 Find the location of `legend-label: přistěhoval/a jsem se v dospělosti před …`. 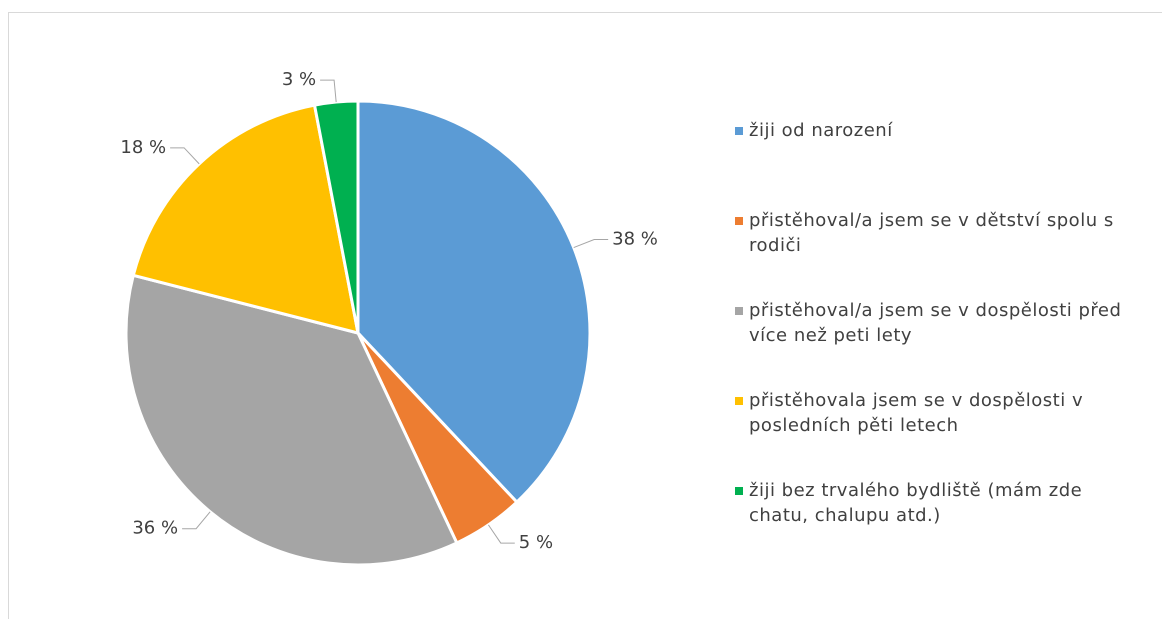

legend-label: přistěhoval/a jsem se v dospělosti před … is located at coordinates (935, 323).